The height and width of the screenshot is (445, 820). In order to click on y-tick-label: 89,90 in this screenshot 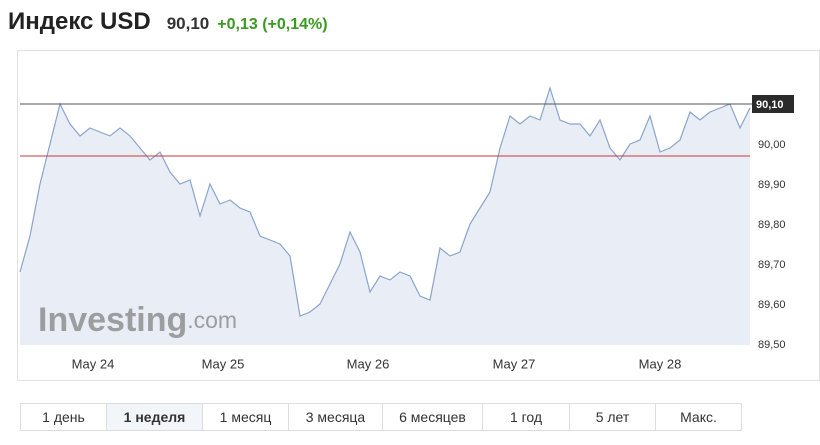, I will do `click(772, 185)`.